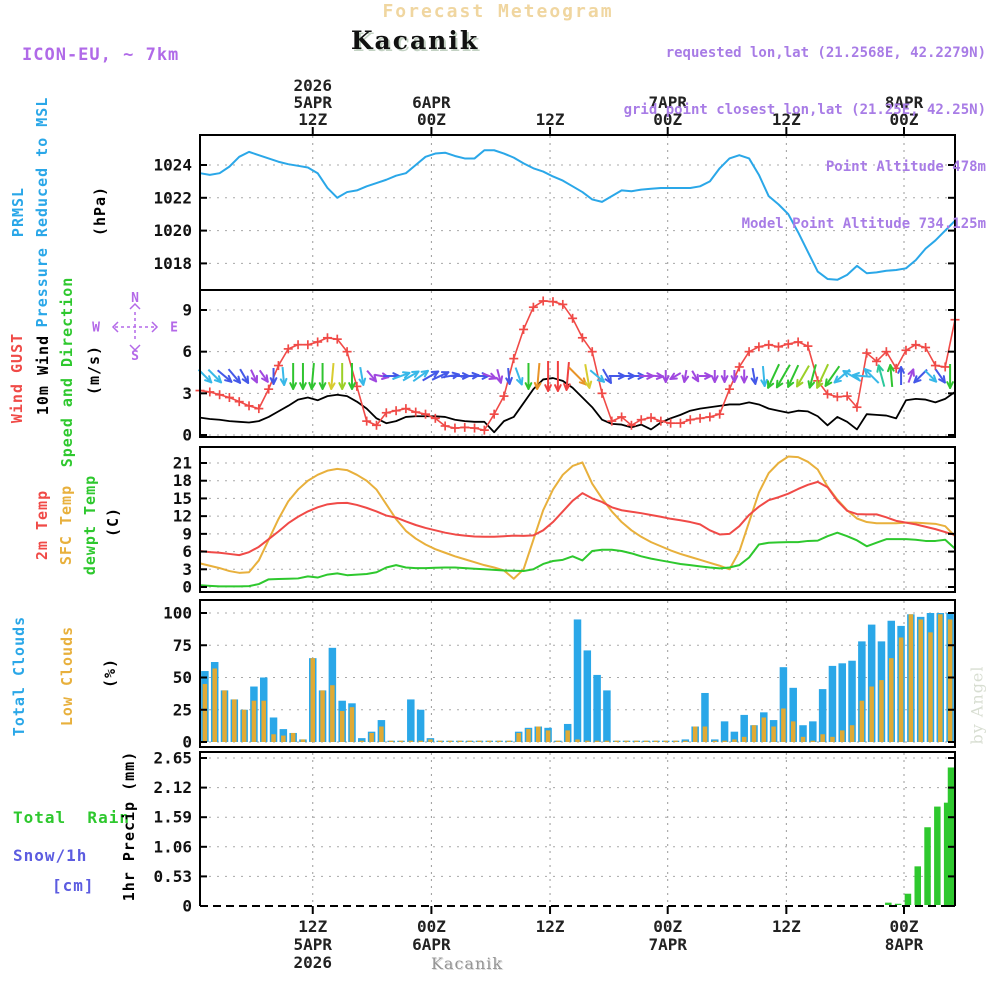 The height and width of the screenshot is (1000, 1000). What do you see at coordinates (920, 836) in the screenshot?
I see `precip-bars` at bounding box center [920, 836].